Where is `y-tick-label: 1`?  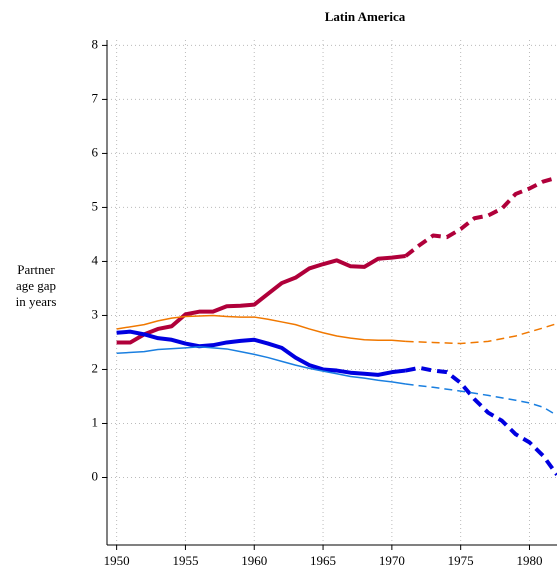
y-tick-label: 1 is located at coordinates (95, 421).